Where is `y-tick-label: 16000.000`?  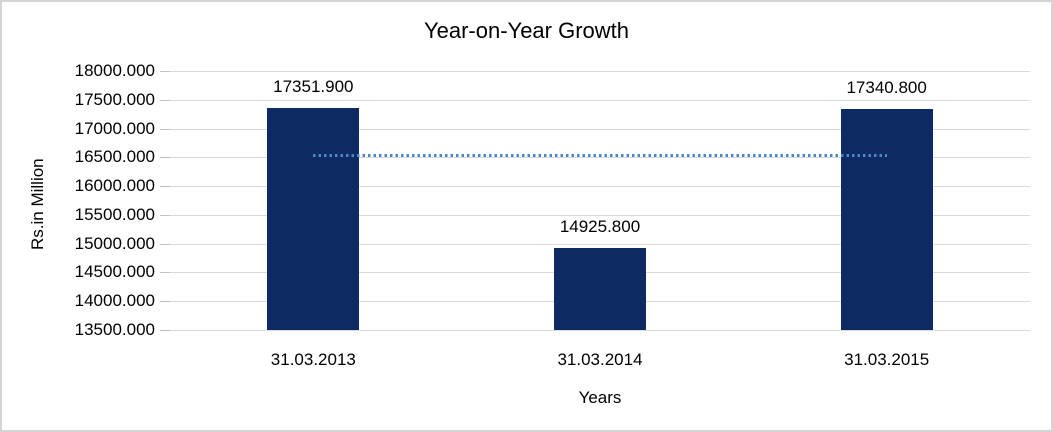
y-tick-label: 16000.000 is located at coordinates (114, 186).